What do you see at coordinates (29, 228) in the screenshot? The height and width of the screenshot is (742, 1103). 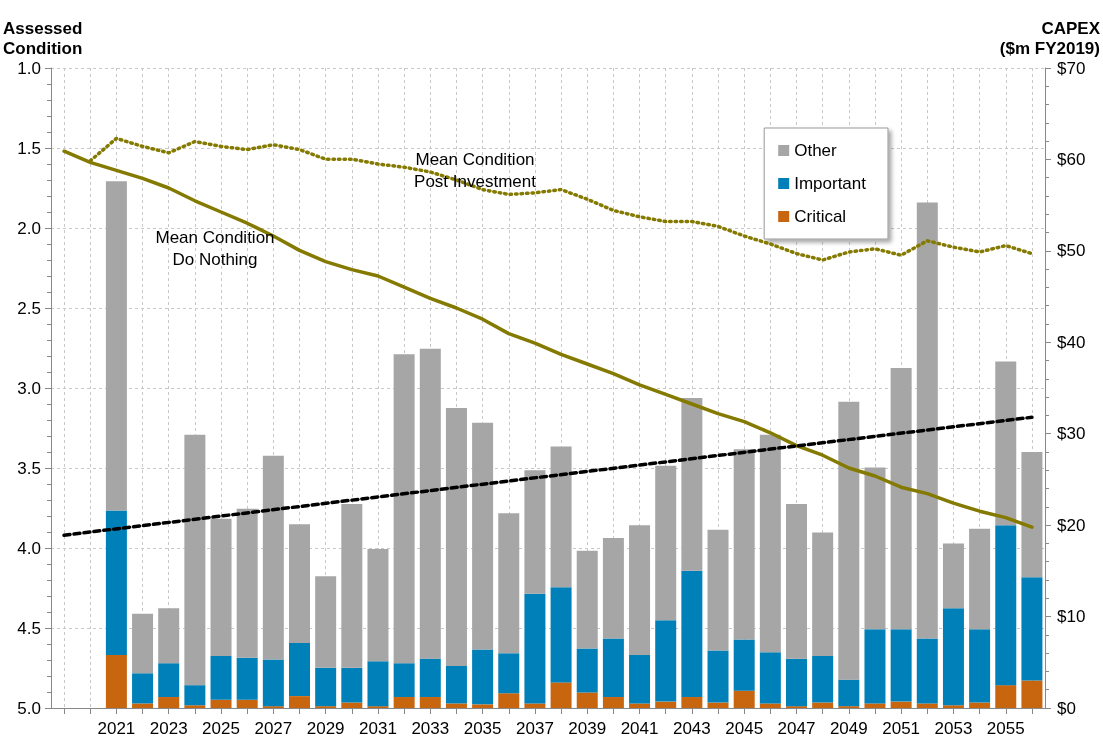 I see `y-tick-label: 2.0` at bounding box center [29, 228].